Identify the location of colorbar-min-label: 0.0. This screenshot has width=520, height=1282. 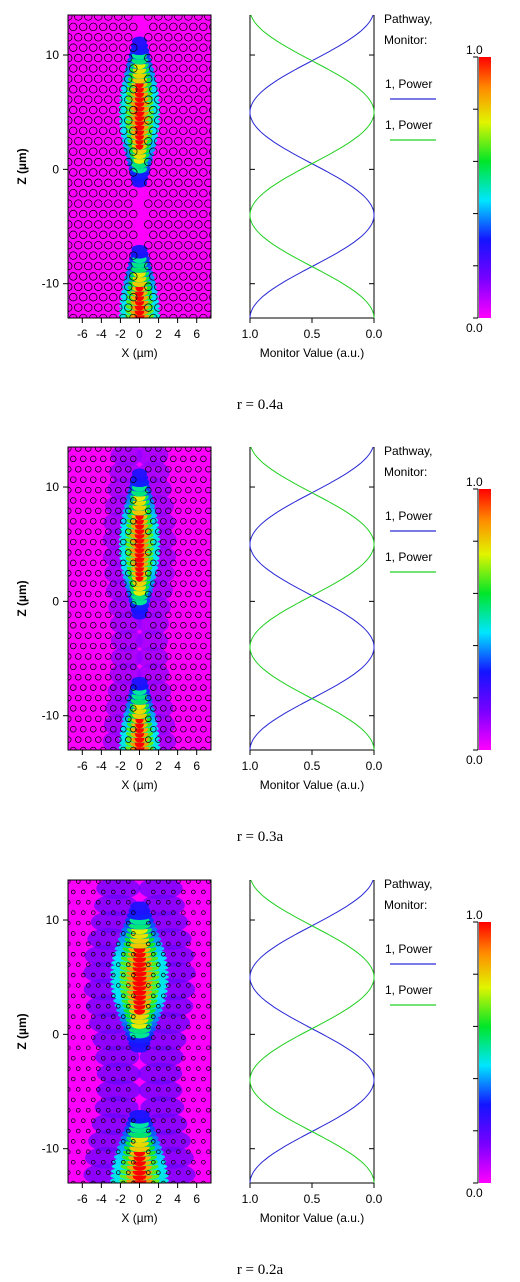
(474, 1193).